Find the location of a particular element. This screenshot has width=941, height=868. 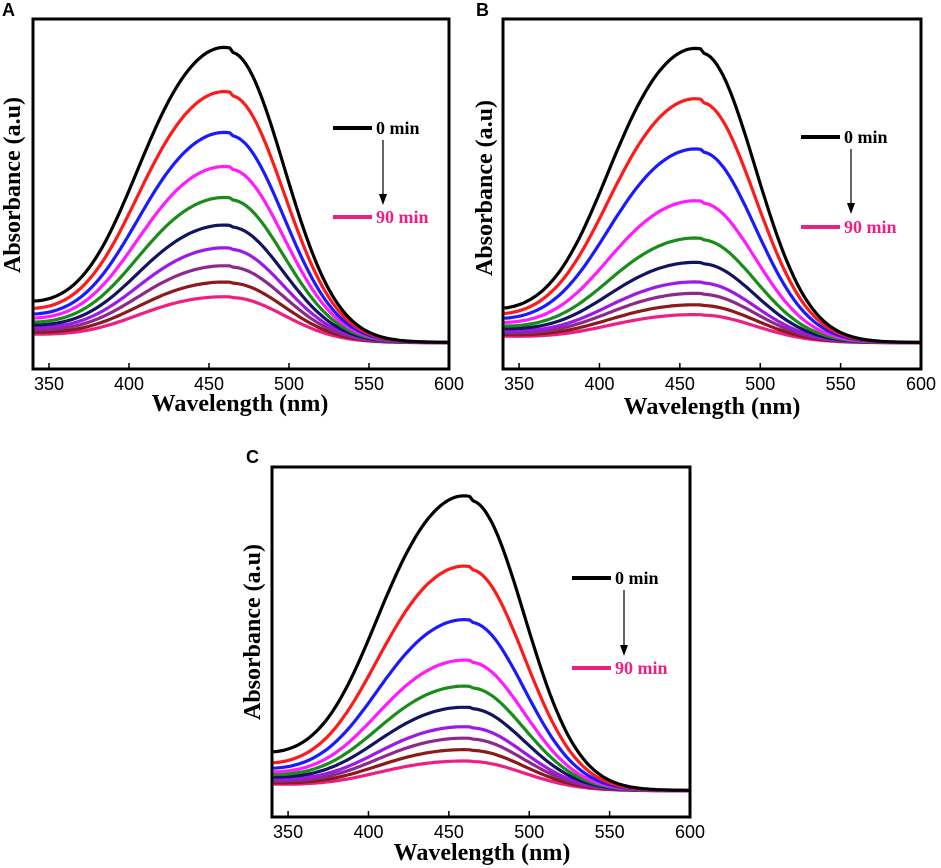

x-tick-label-b-450: 450 is located at coordinates (680, 384).